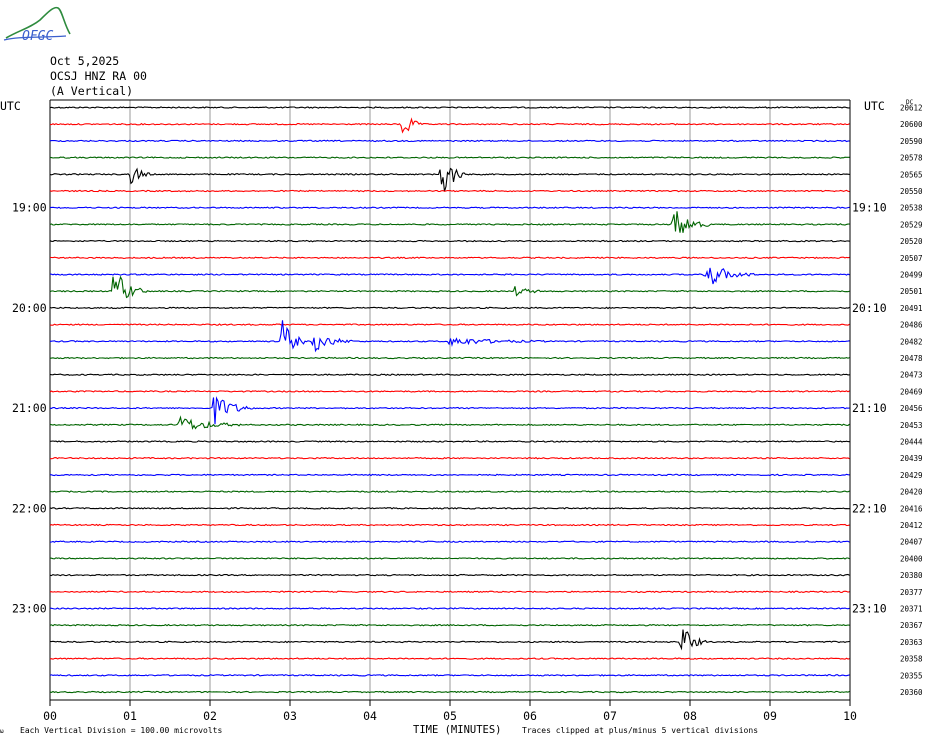 This screenshot has height=744, width=930. What do you see at coordinates (911, 659) in the screenshot?
I see `dc-offset-label: 20358` at bounding box center [911, 659].